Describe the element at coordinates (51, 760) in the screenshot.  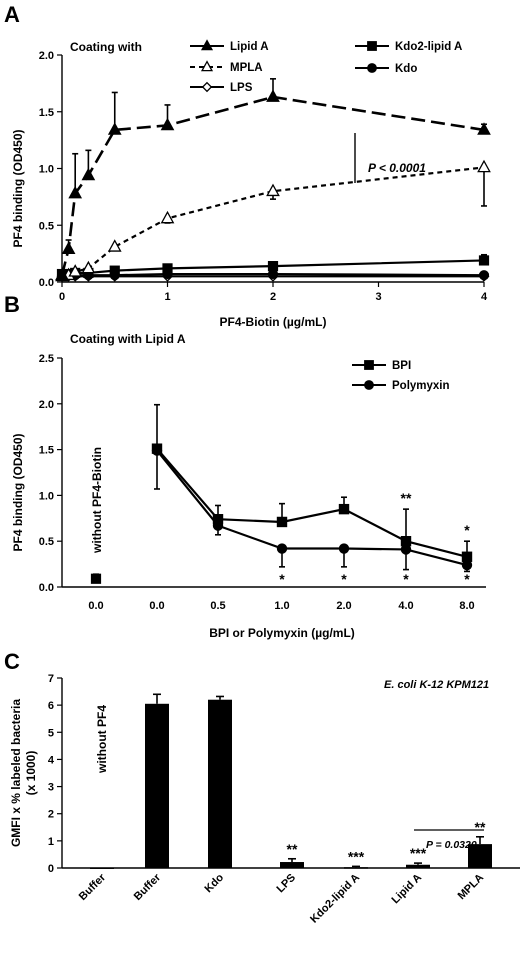
I see `y-tick-label: 4` at that location.